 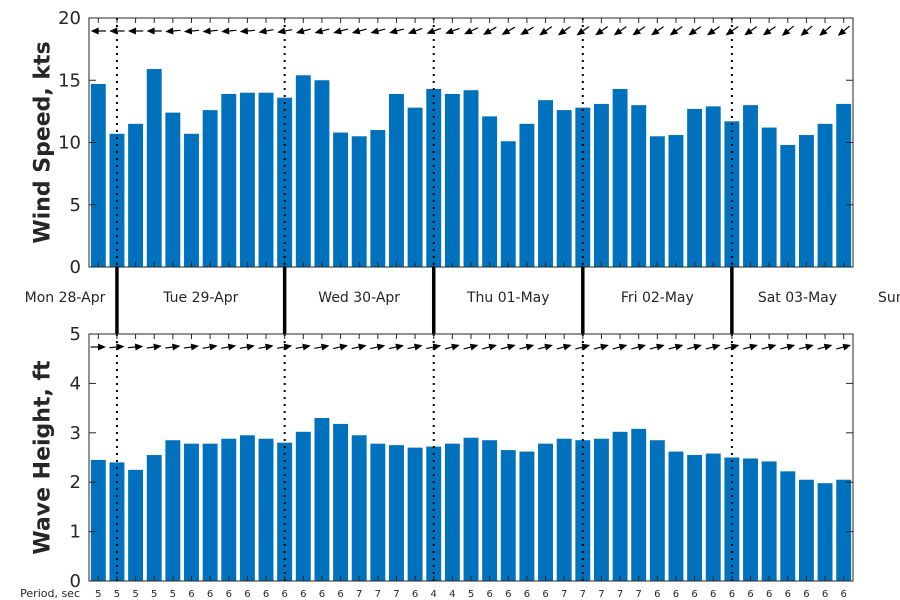 What do you see at coordinates (75, 581) in the screenshot?
I see `wave-y-tick-label: 0` at bounding box center [75, 581].